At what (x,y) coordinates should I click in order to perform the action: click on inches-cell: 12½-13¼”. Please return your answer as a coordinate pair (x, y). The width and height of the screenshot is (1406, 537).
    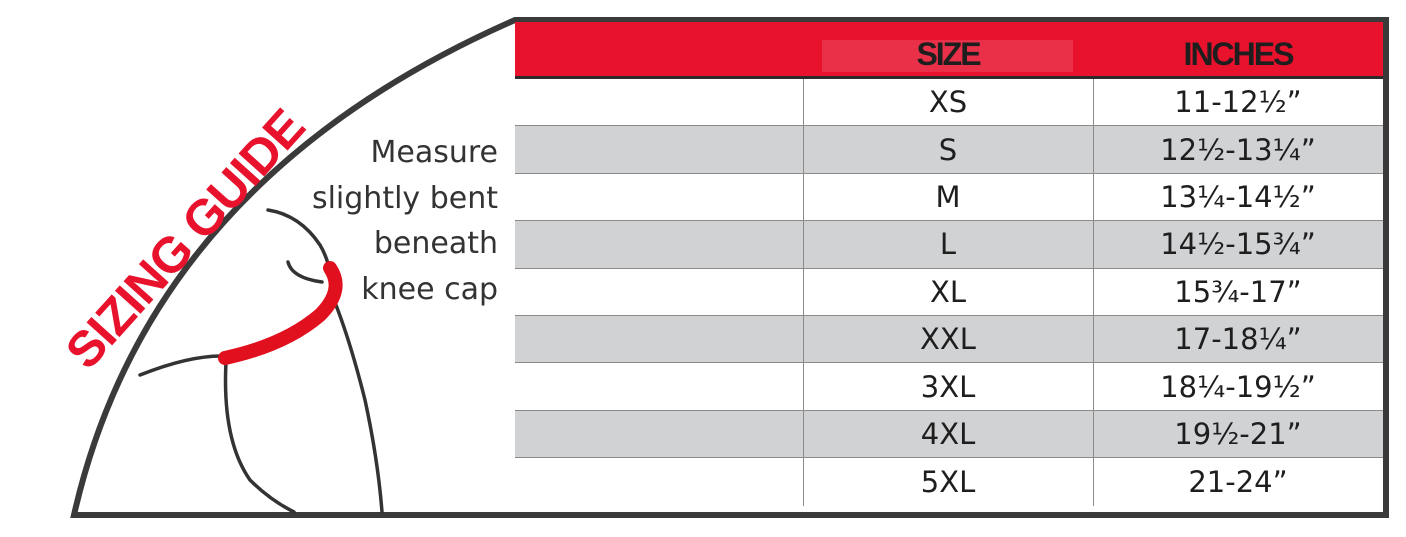
    Looking at the image, I should click on (1238, 149).